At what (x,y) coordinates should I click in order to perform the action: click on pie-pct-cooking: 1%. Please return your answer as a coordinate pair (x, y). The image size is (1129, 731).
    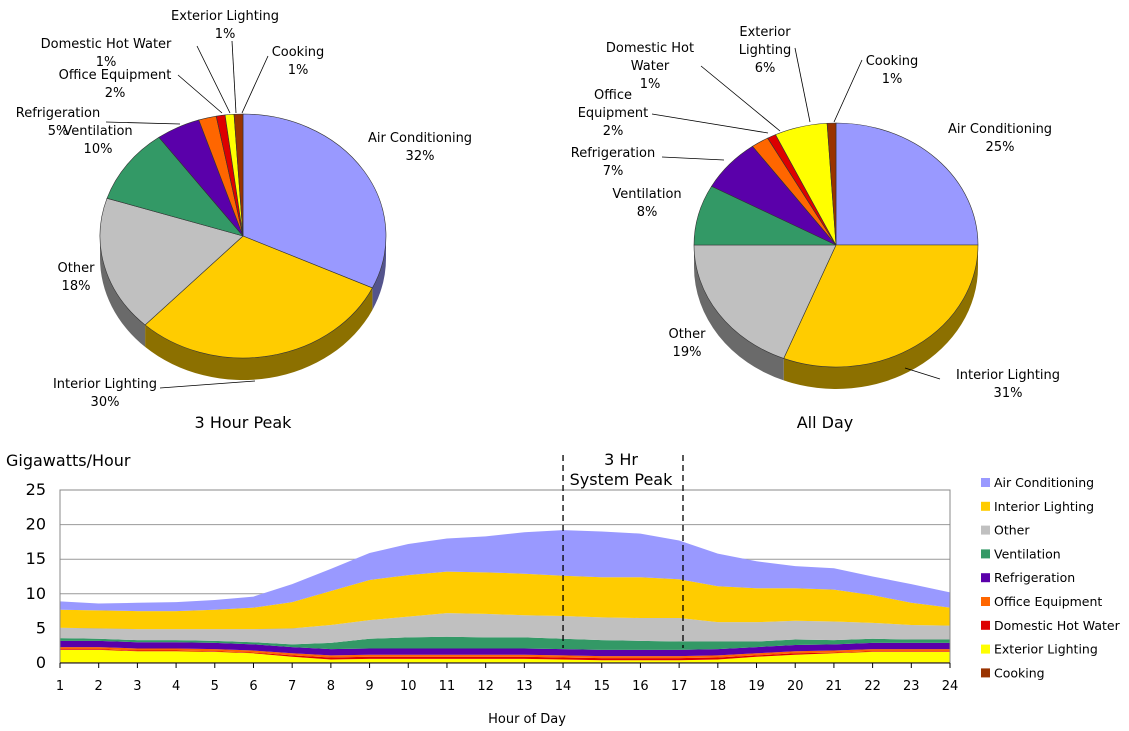
    Looking at the image, I should click on (298, 70).